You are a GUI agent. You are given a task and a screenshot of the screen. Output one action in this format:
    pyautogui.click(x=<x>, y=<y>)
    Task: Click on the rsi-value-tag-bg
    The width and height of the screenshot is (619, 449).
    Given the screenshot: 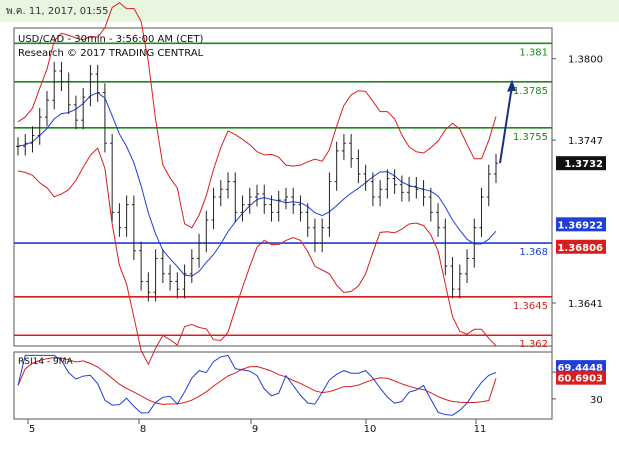 What is the action you would take?
    pyautogui.click(x=581, y=367)
    